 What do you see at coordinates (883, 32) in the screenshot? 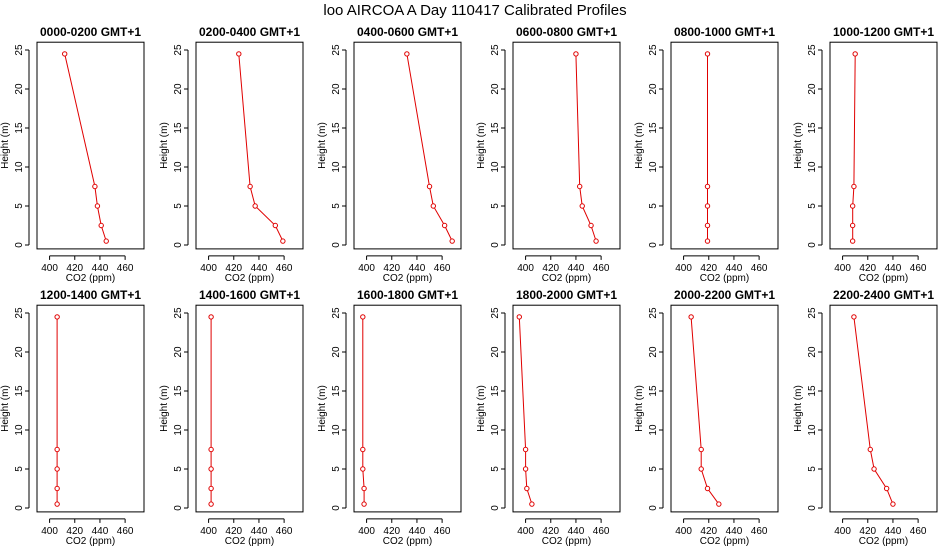
I see `panel-title: 1000-1200 GMT+1` at bounding box center [883, 32].